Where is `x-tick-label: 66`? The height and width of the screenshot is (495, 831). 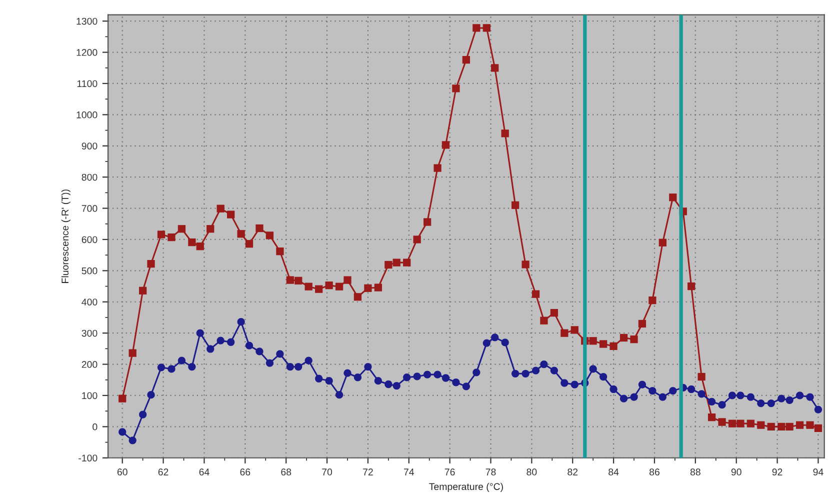
x-tick-label: 66 is located at coordinates (245, 472).